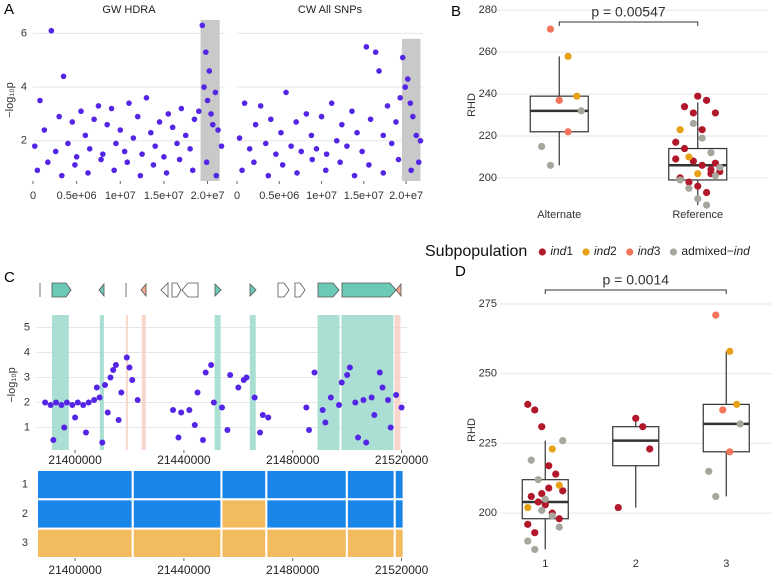 The height and width of the screenshot is (579, 778). I want to click on significance-bracket, so click(635, 291).